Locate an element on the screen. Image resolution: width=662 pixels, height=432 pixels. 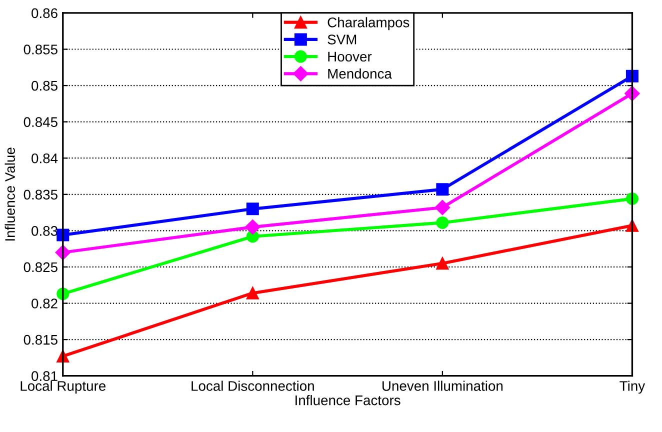
legend-label: Hoover is located at coordinates (350, 57).